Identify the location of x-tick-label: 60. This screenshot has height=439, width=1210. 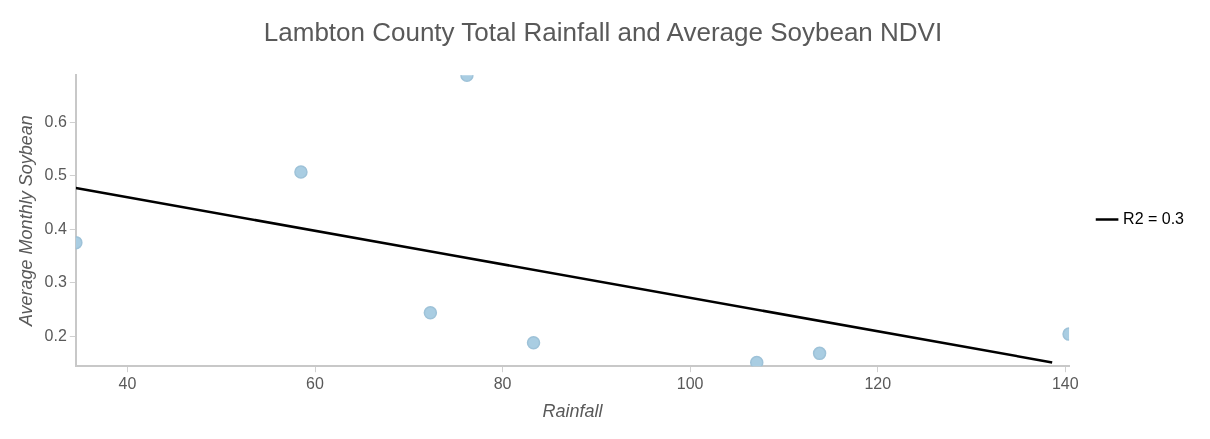
(315, 384).